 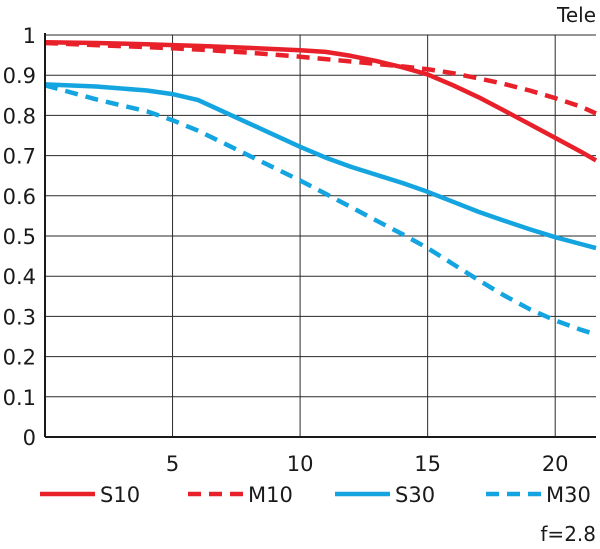 What do you see at coordinates (29, 36) in the screenshot?
I see `y-tick-label: 1` at bounding box center [29, 36].